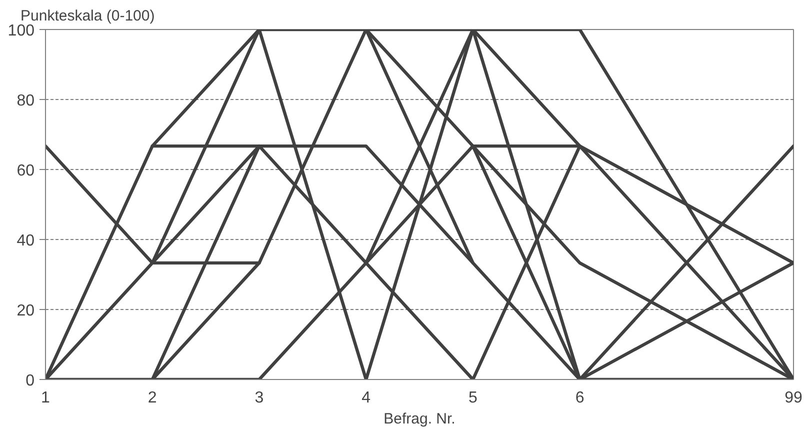  What do you see at coordinates (579, 398) in the screenshot?
I see `x-tick-label: 6` at bounding box center [579, 398].